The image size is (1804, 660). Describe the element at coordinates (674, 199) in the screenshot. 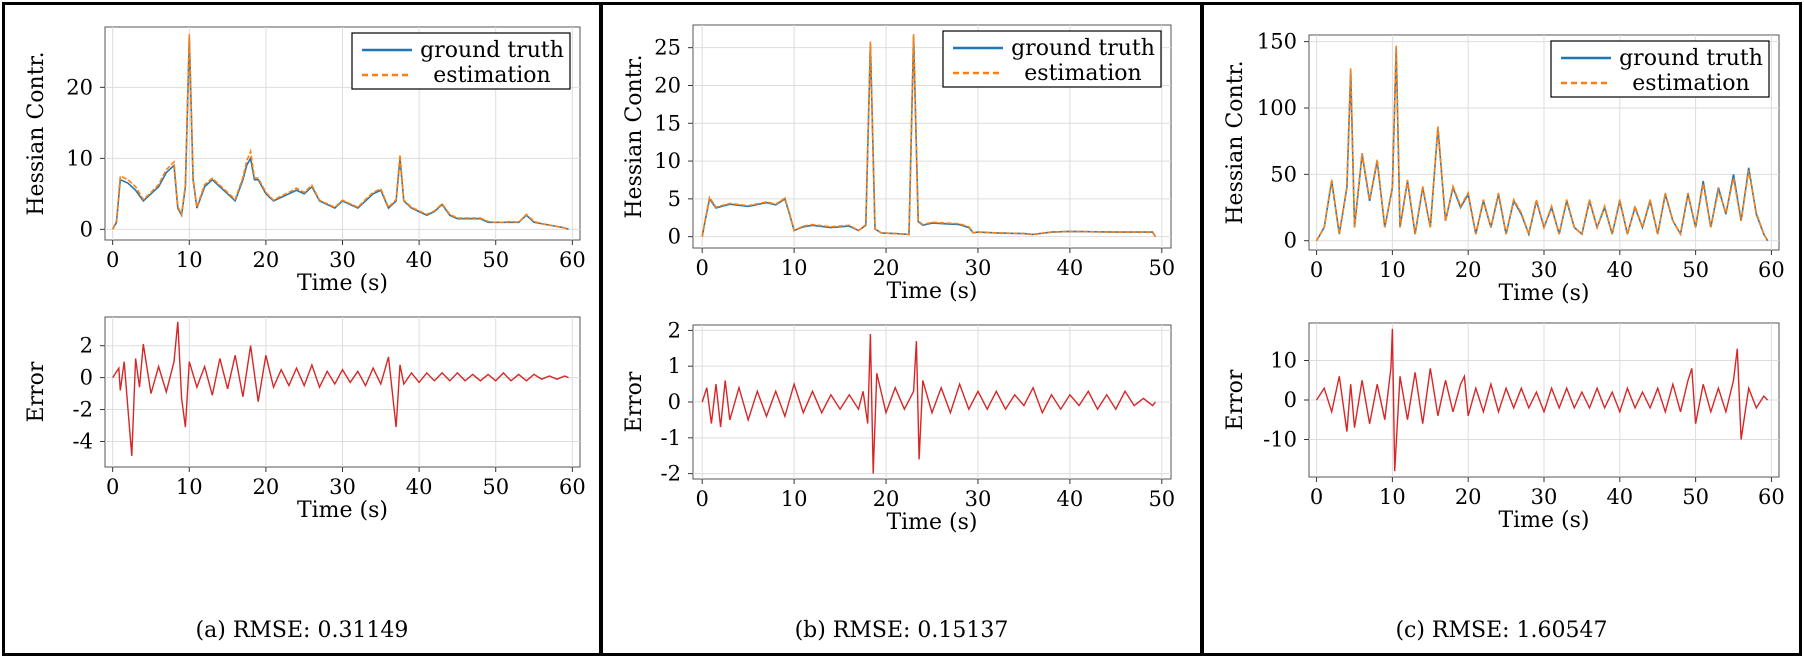

I see `y-tick-label: 5` at that location.